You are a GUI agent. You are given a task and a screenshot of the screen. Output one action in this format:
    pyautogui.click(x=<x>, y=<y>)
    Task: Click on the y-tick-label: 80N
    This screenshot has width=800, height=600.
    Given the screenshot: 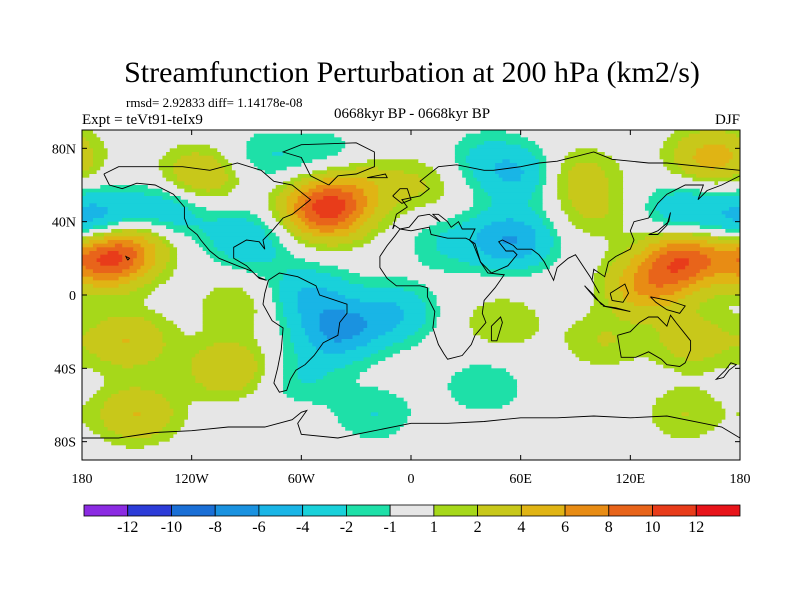 What is the action you would take?
    pyautogui.click(x=64, y=149)
    